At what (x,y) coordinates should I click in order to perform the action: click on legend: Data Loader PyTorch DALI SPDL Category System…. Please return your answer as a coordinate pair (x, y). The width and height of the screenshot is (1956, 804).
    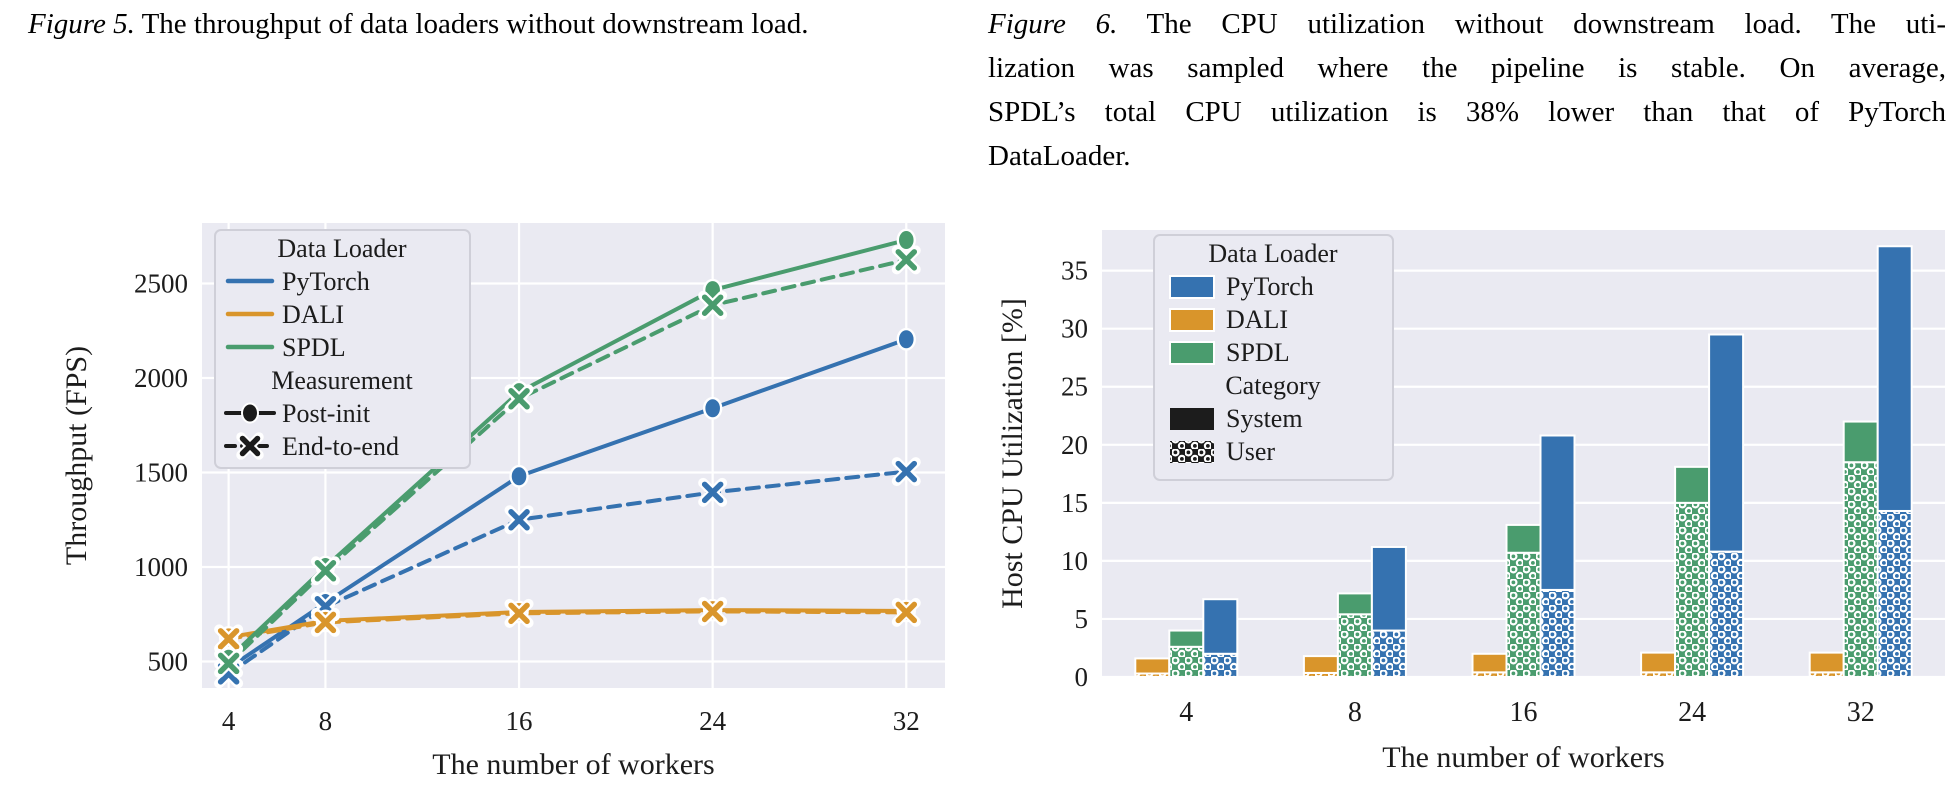
    Looking at the image, I should click on (1273, 357).